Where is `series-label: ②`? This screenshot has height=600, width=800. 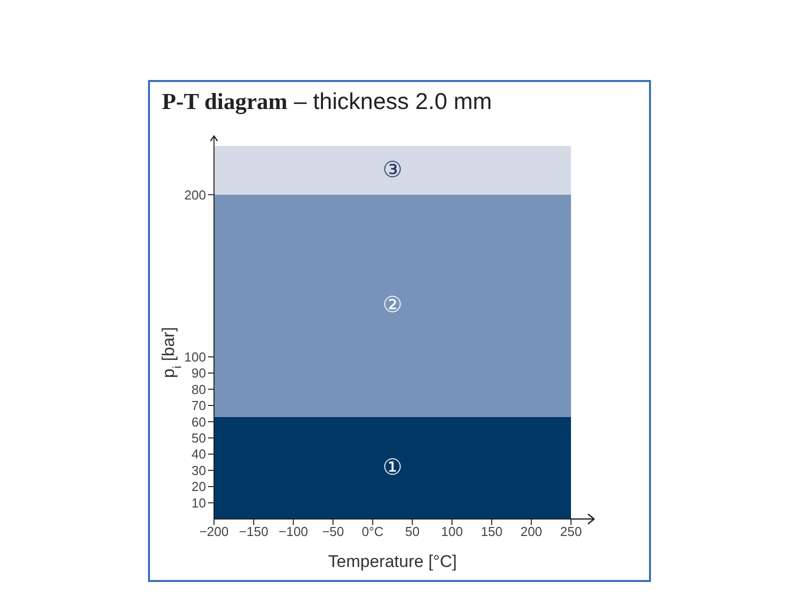
series-label: ② is located at coordinates (392, 305).